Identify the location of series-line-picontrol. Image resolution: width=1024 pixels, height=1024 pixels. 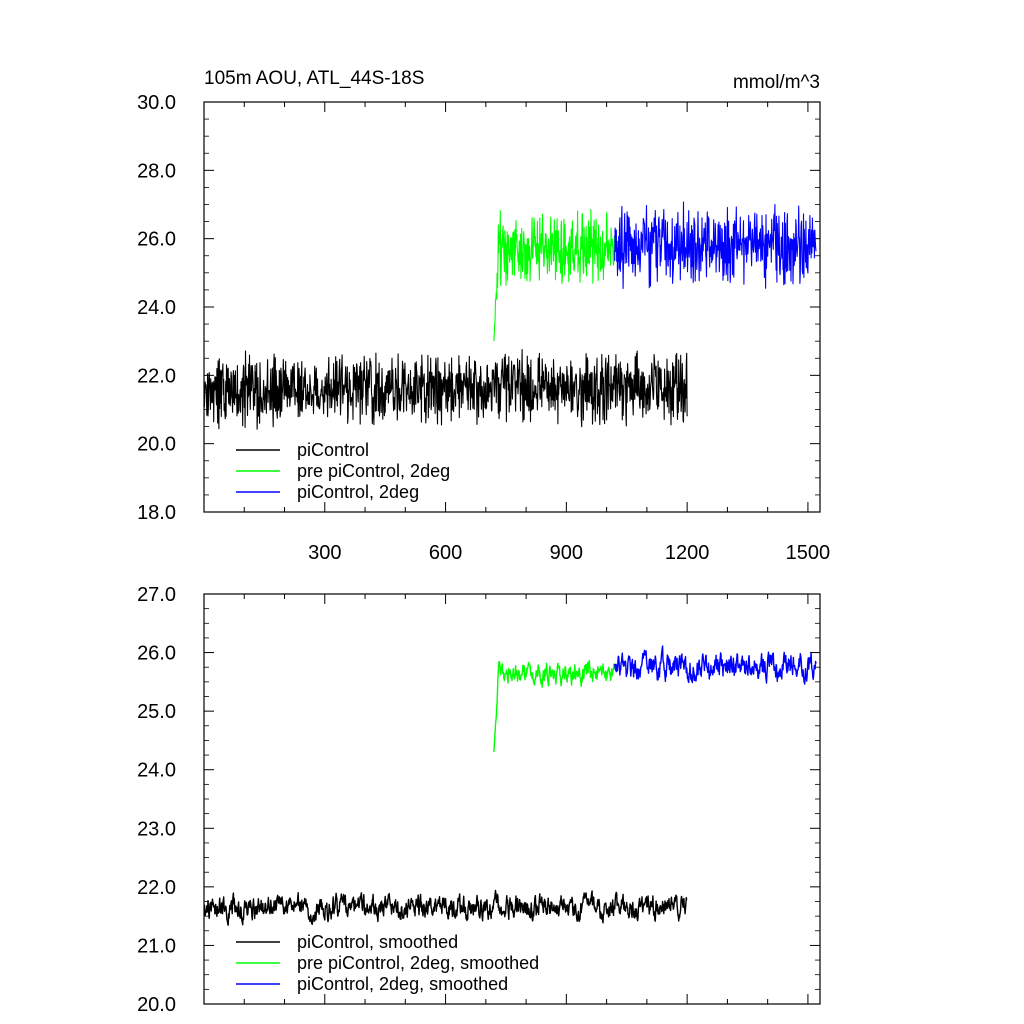
(445, 389).